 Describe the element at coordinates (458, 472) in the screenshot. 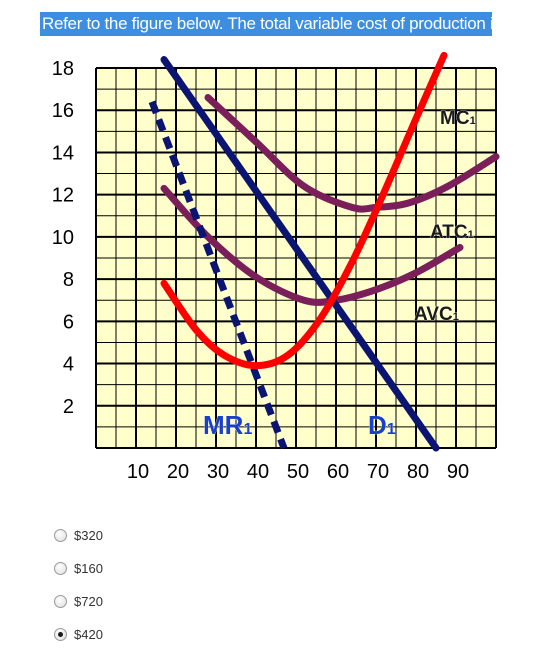

I see `x-tick-label: 90` at that location.